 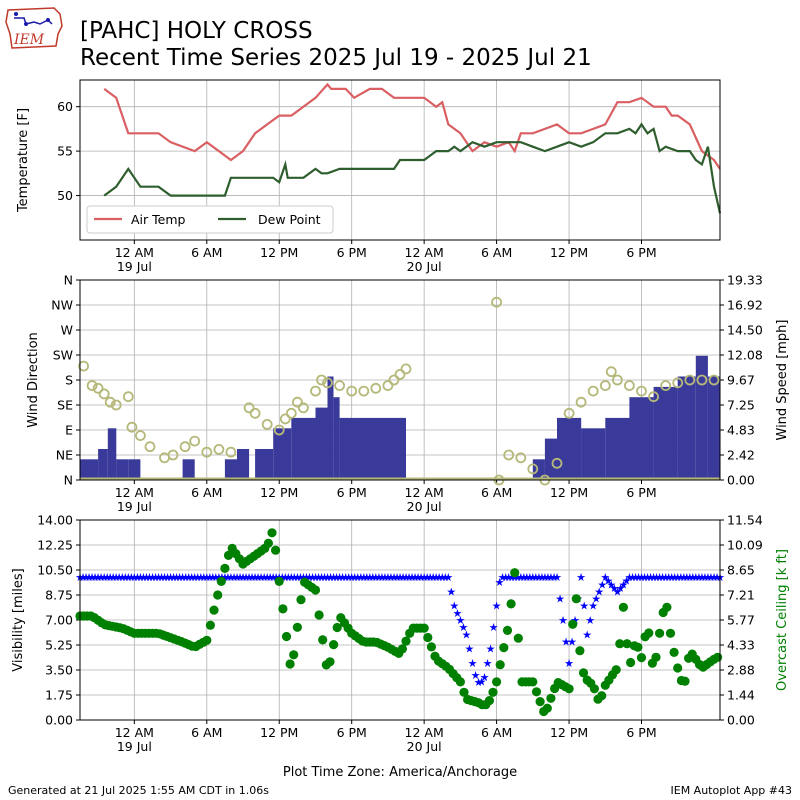 What do you see at coordinates (741, 595) in the screenshot?
I see `y2-tick-label: 7.21` at bounding box center [741, 595].